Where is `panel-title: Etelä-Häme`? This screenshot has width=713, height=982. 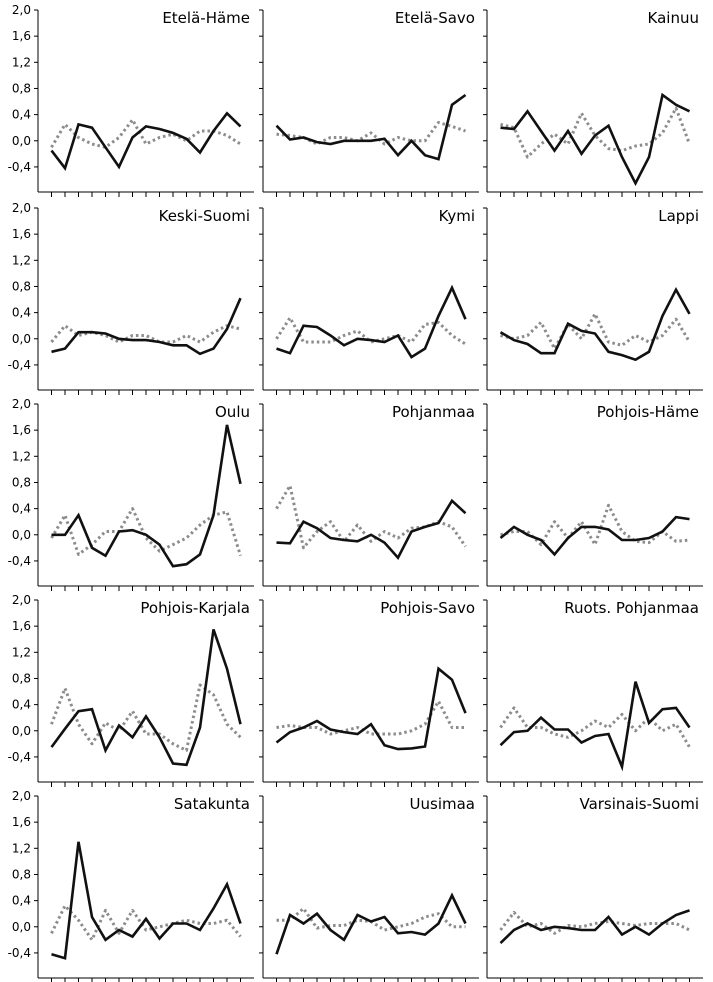 panel-title: Etelä-Häme is located at coordinates (206, 18).